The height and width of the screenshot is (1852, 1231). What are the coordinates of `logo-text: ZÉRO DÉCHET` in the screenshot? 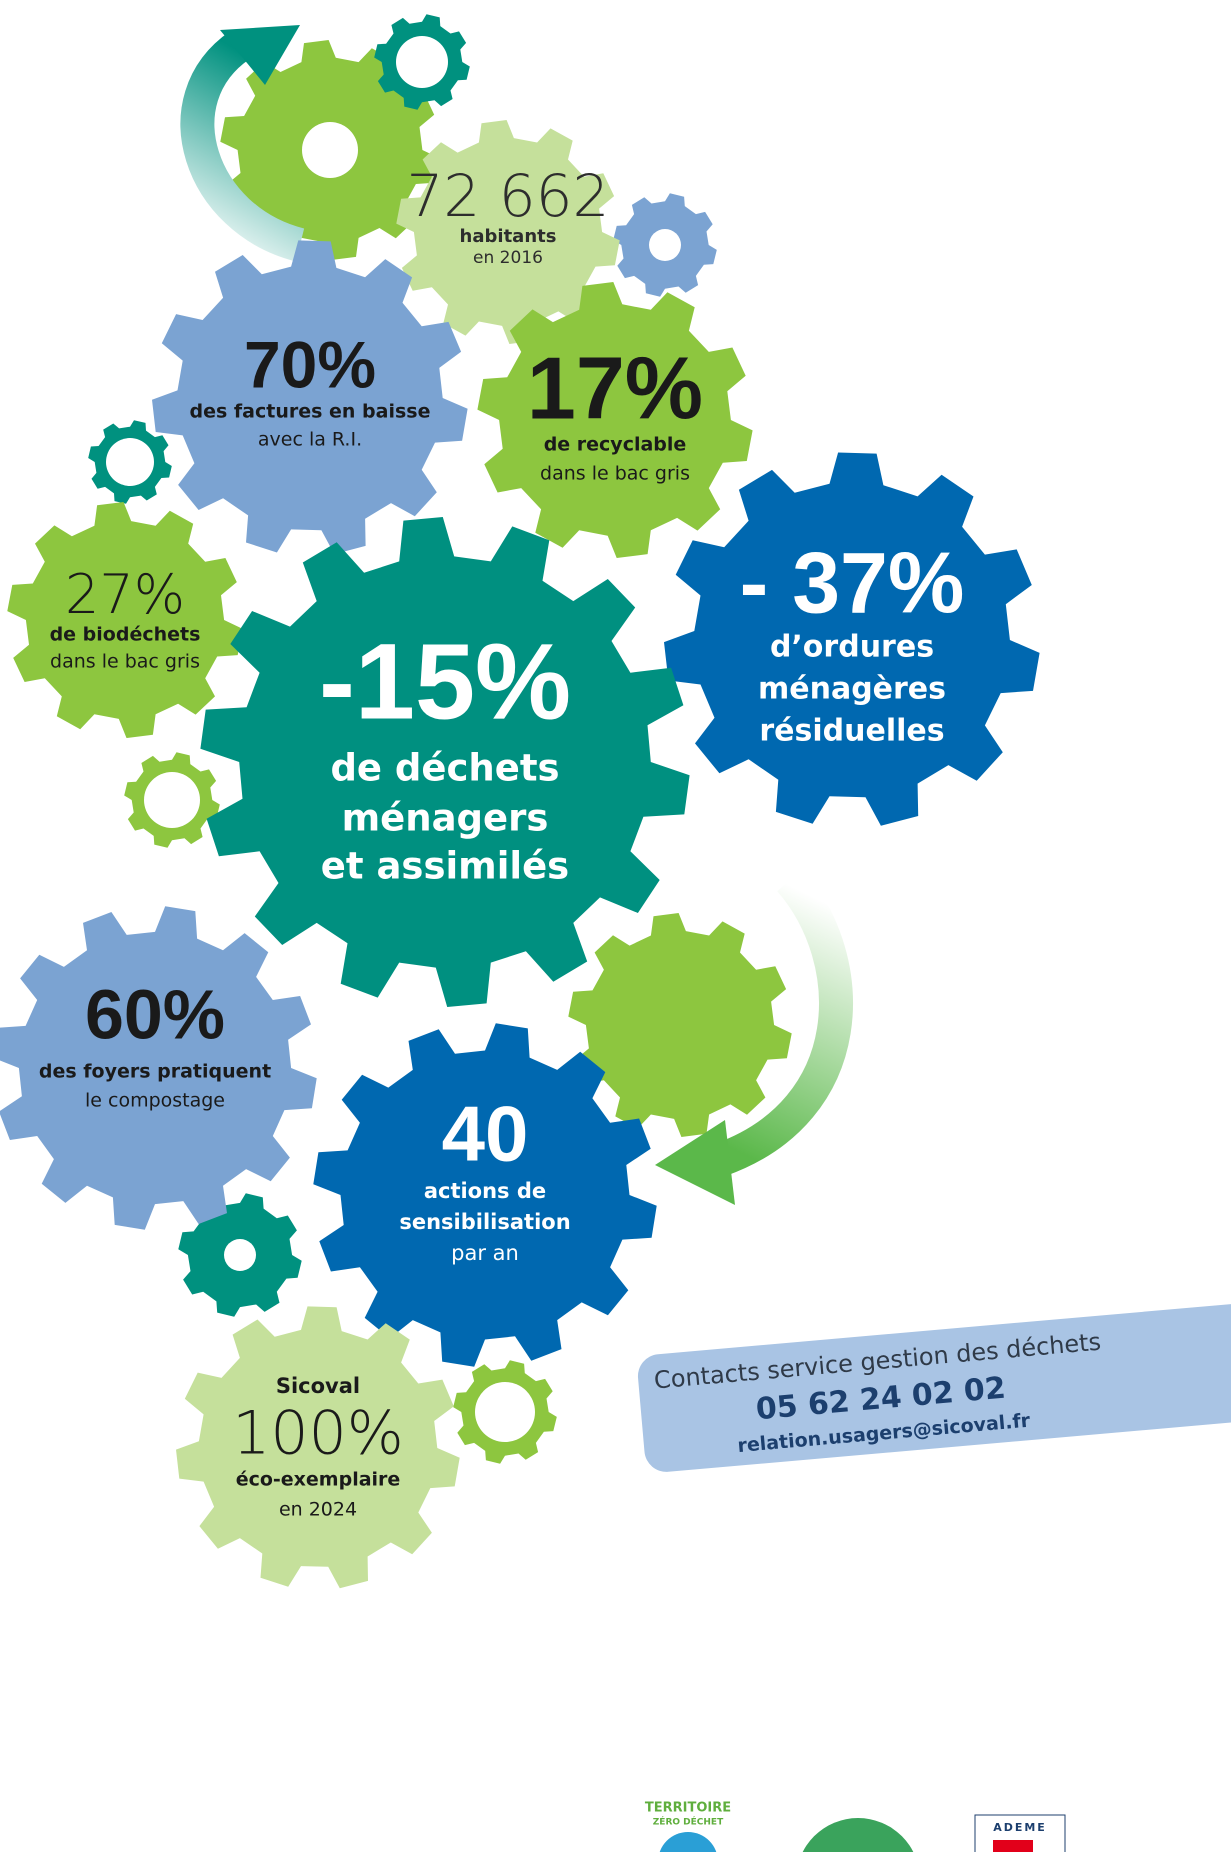 It's located at (688, 1822).